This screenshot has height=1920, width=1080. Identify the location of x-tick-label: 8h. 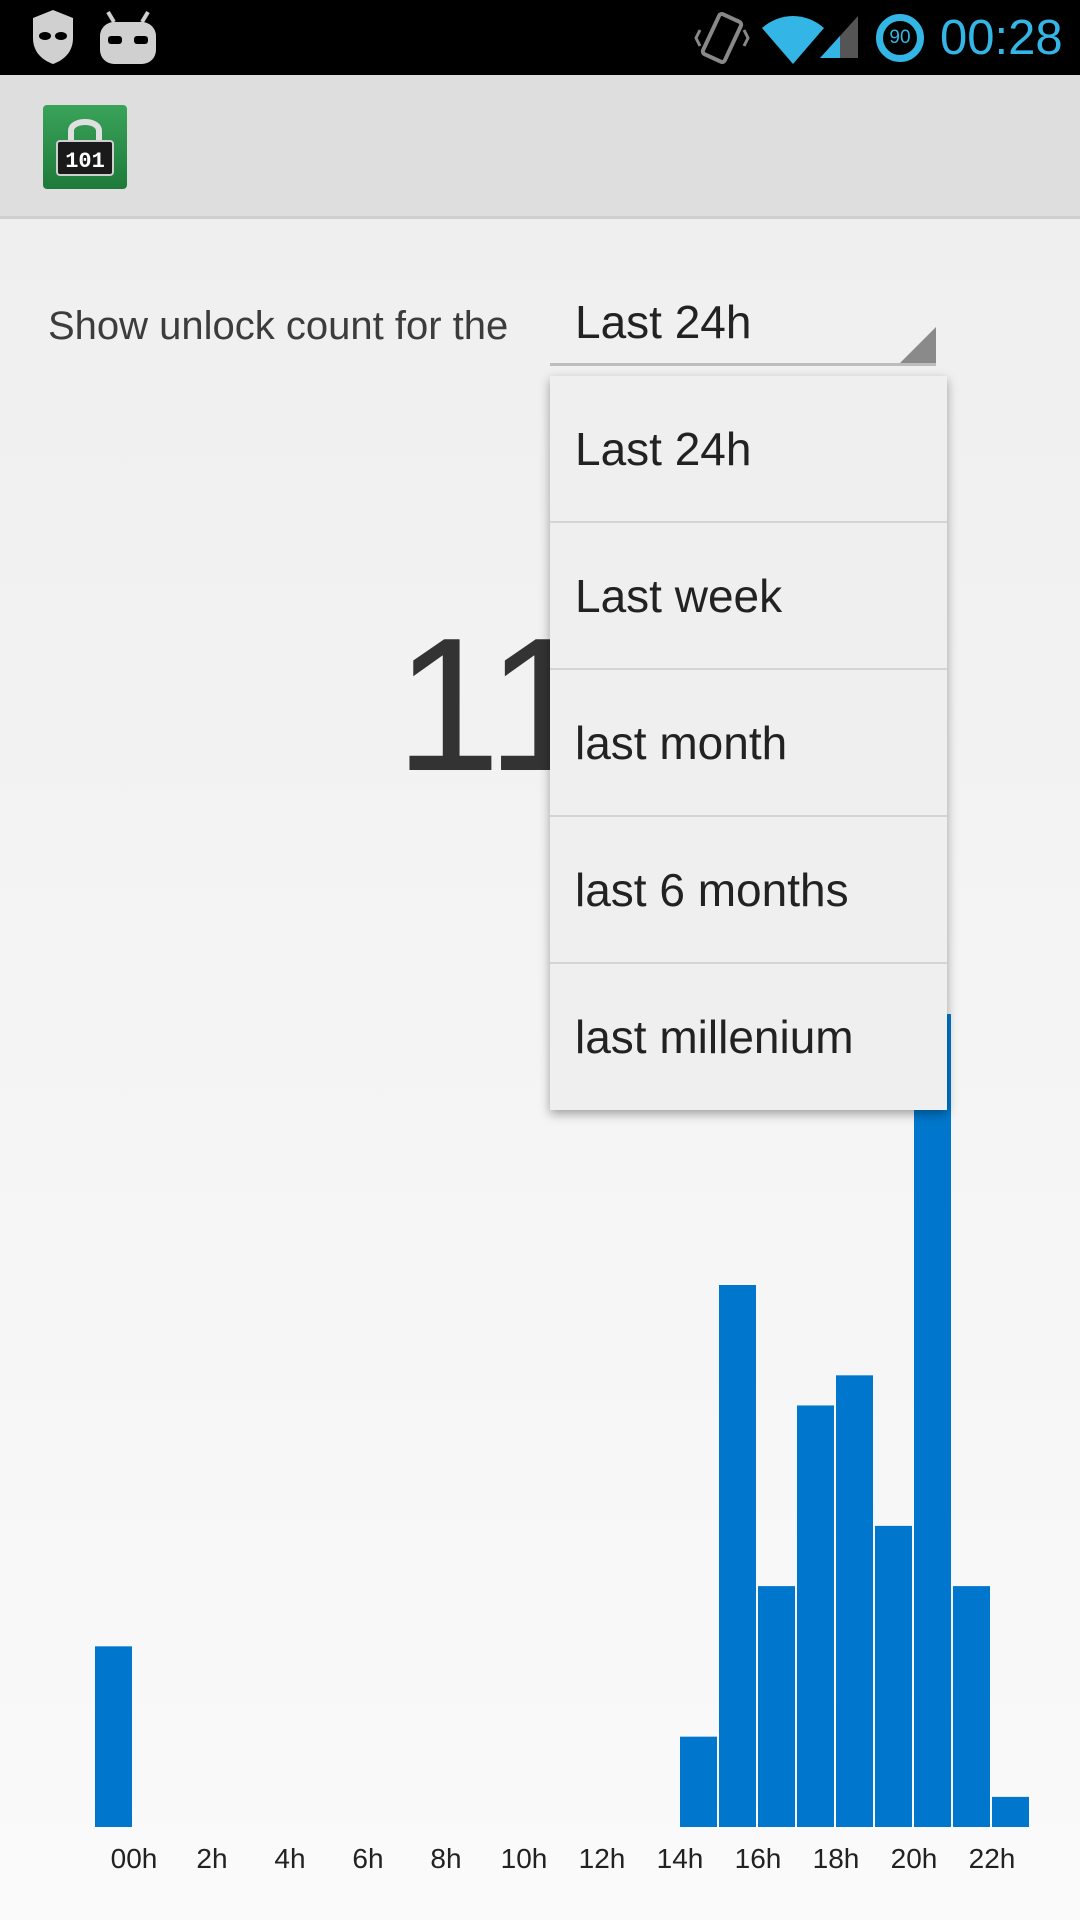
(445, 1858).